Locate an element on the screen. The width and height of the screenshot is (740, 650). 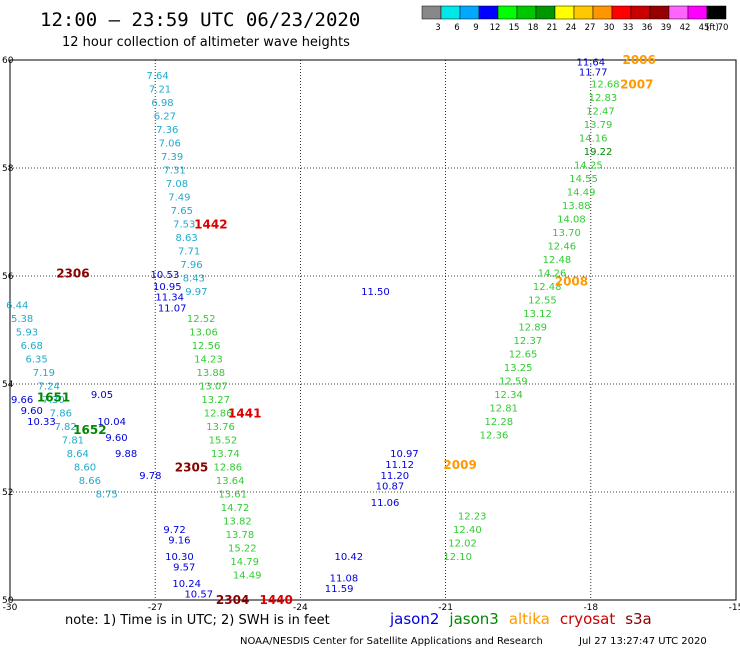
wave-height-label: 8.64 is located at coordinates (78, 454).